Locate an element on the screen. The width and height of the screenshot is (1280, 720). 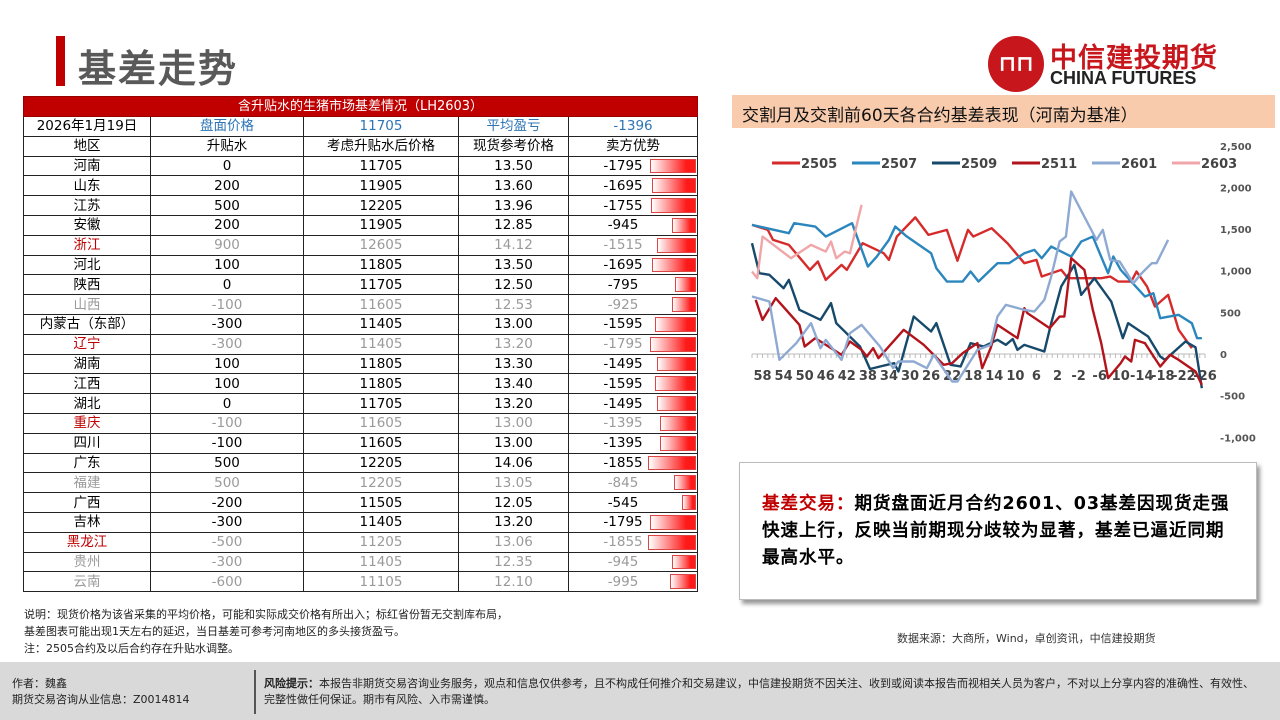
table-row: 安徽 200 11905 12.85 -945 is located at coordinates (361, 225).